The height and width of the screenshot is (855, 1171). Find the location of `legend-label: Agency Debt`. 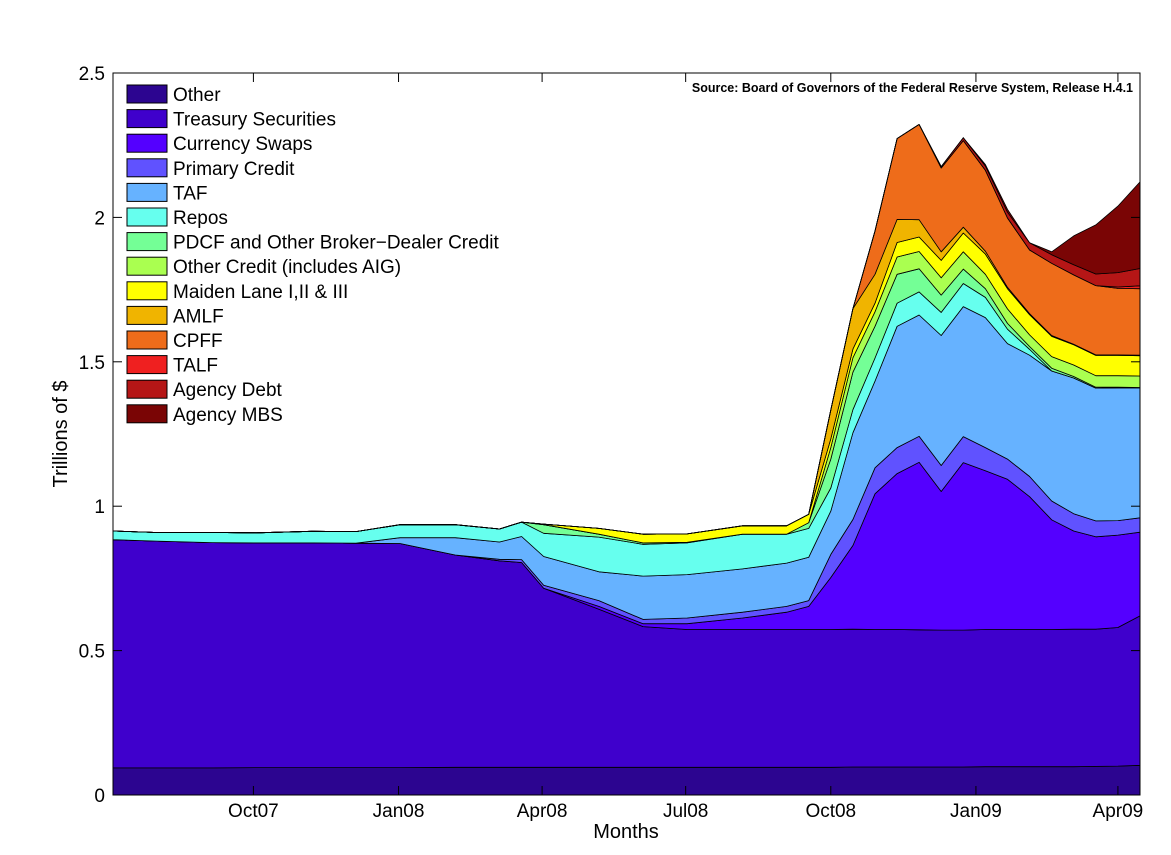

legend-label: Agency Debt is located at coordinates (228, 390).